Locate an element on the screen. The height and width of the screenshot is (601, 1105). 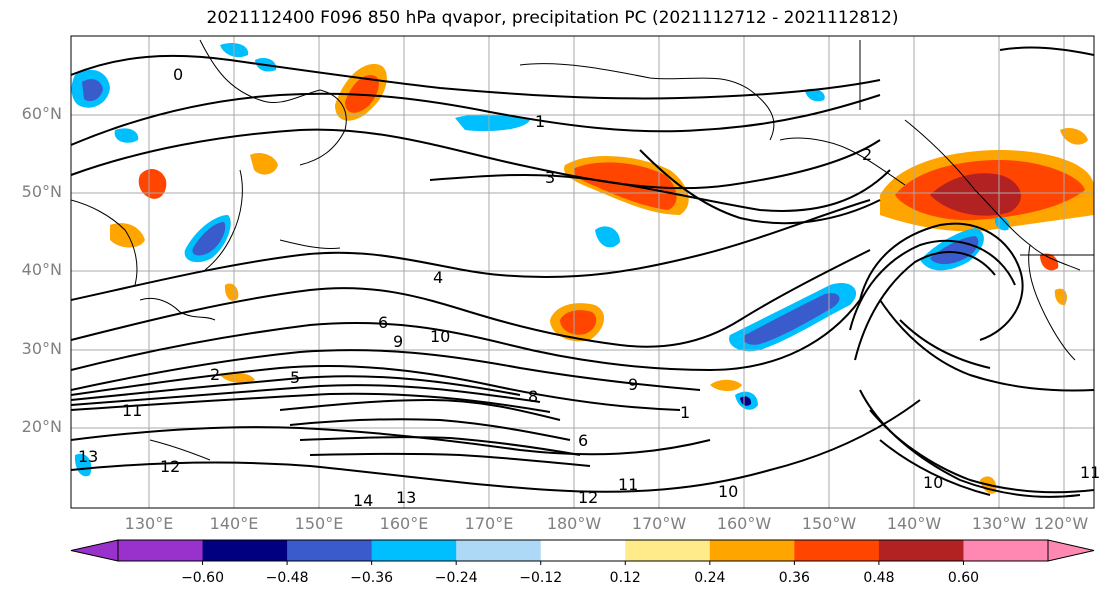
lon-label: 150°W is located at coordinates (829, 523).